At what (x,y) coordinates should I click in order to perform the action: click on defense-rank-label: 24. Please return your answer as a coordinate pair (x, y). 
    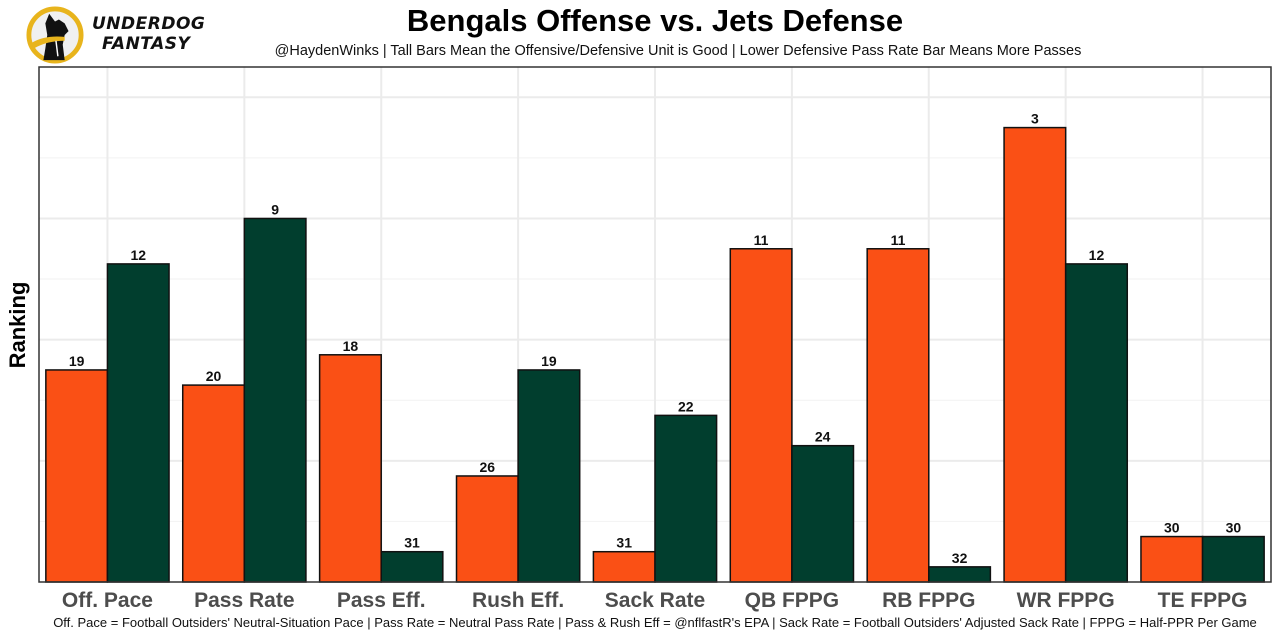
    Looking at the image, I should click on (823, 437).